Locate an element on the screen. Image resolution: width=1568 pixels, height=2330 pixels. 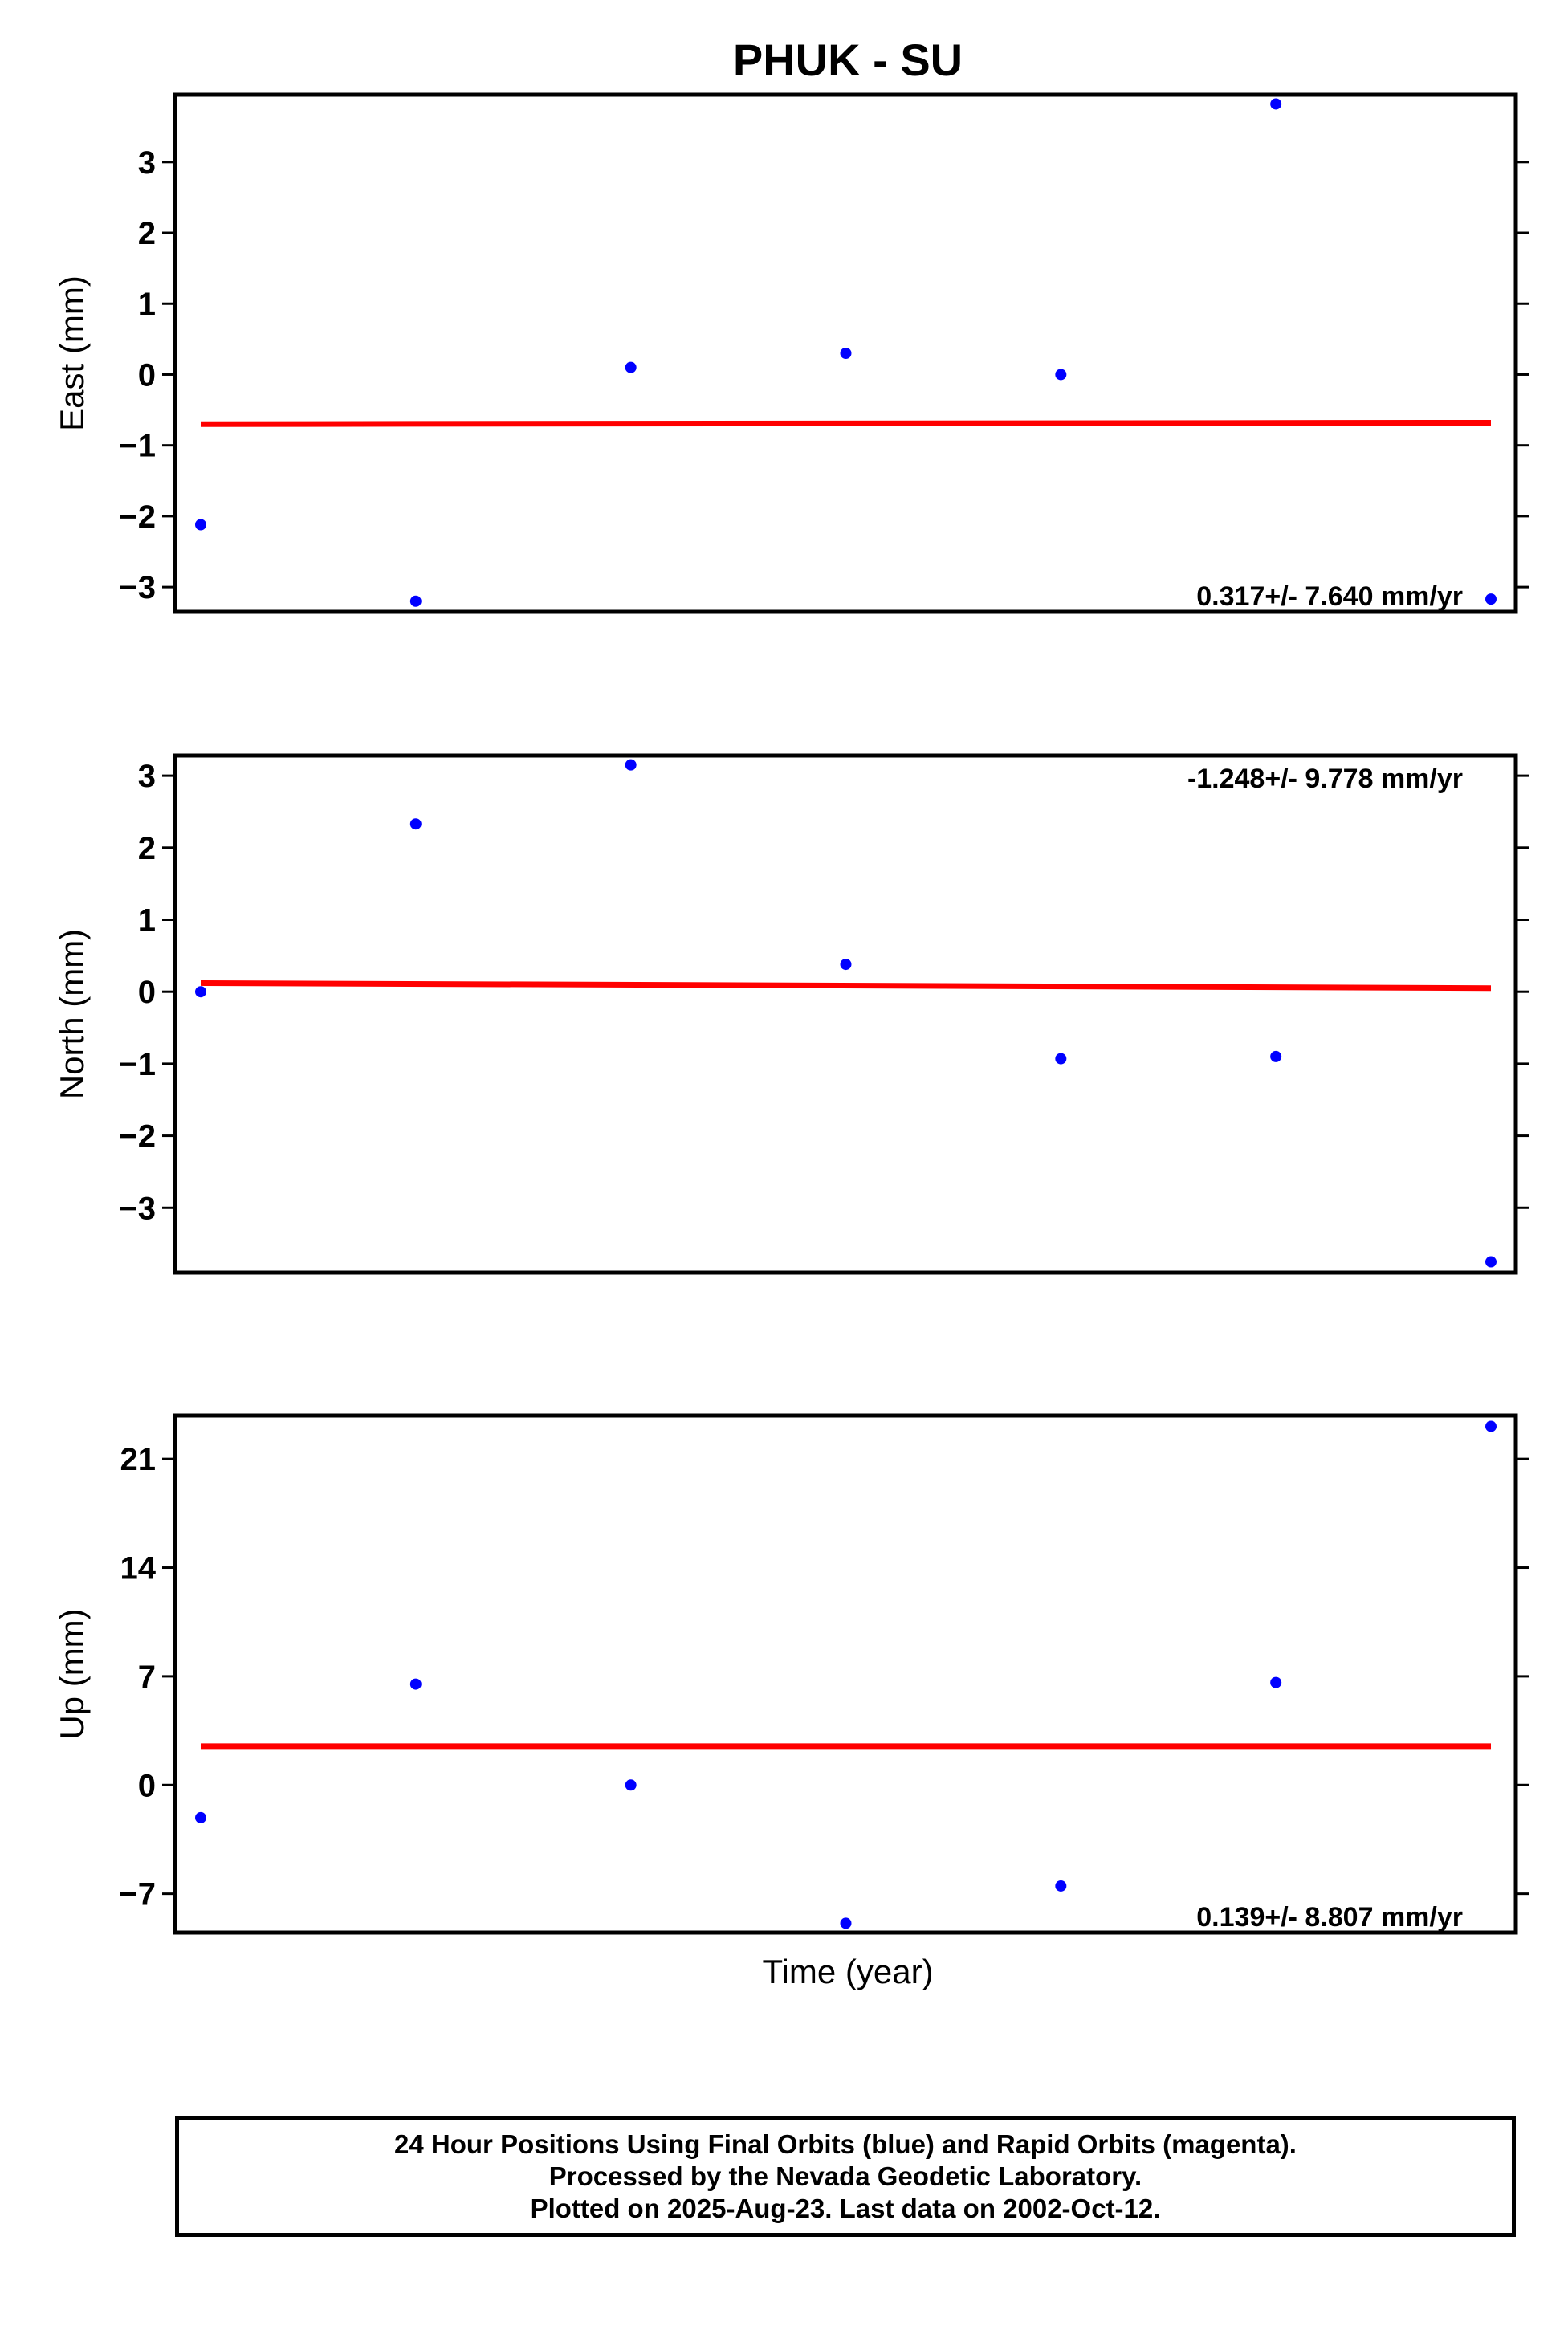
north-ytick-label: 3 is located at coordinates (147, 776).